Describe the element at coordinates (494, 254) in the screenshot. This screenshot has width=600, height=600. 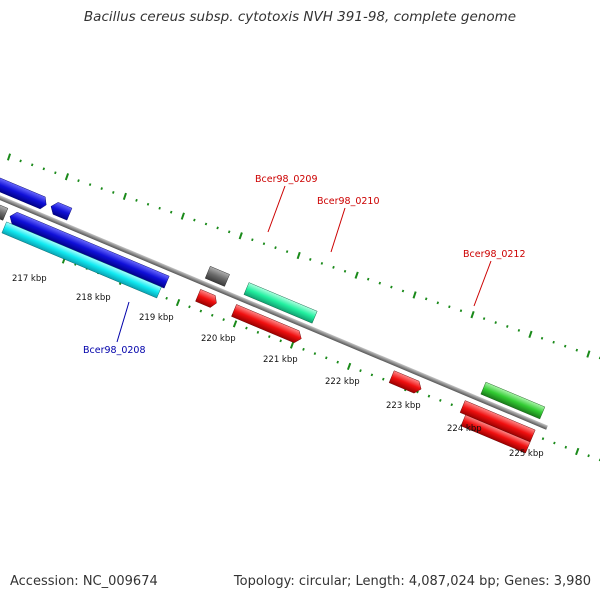
I see `gene-label-0212: Bcer98_0212` at that location.